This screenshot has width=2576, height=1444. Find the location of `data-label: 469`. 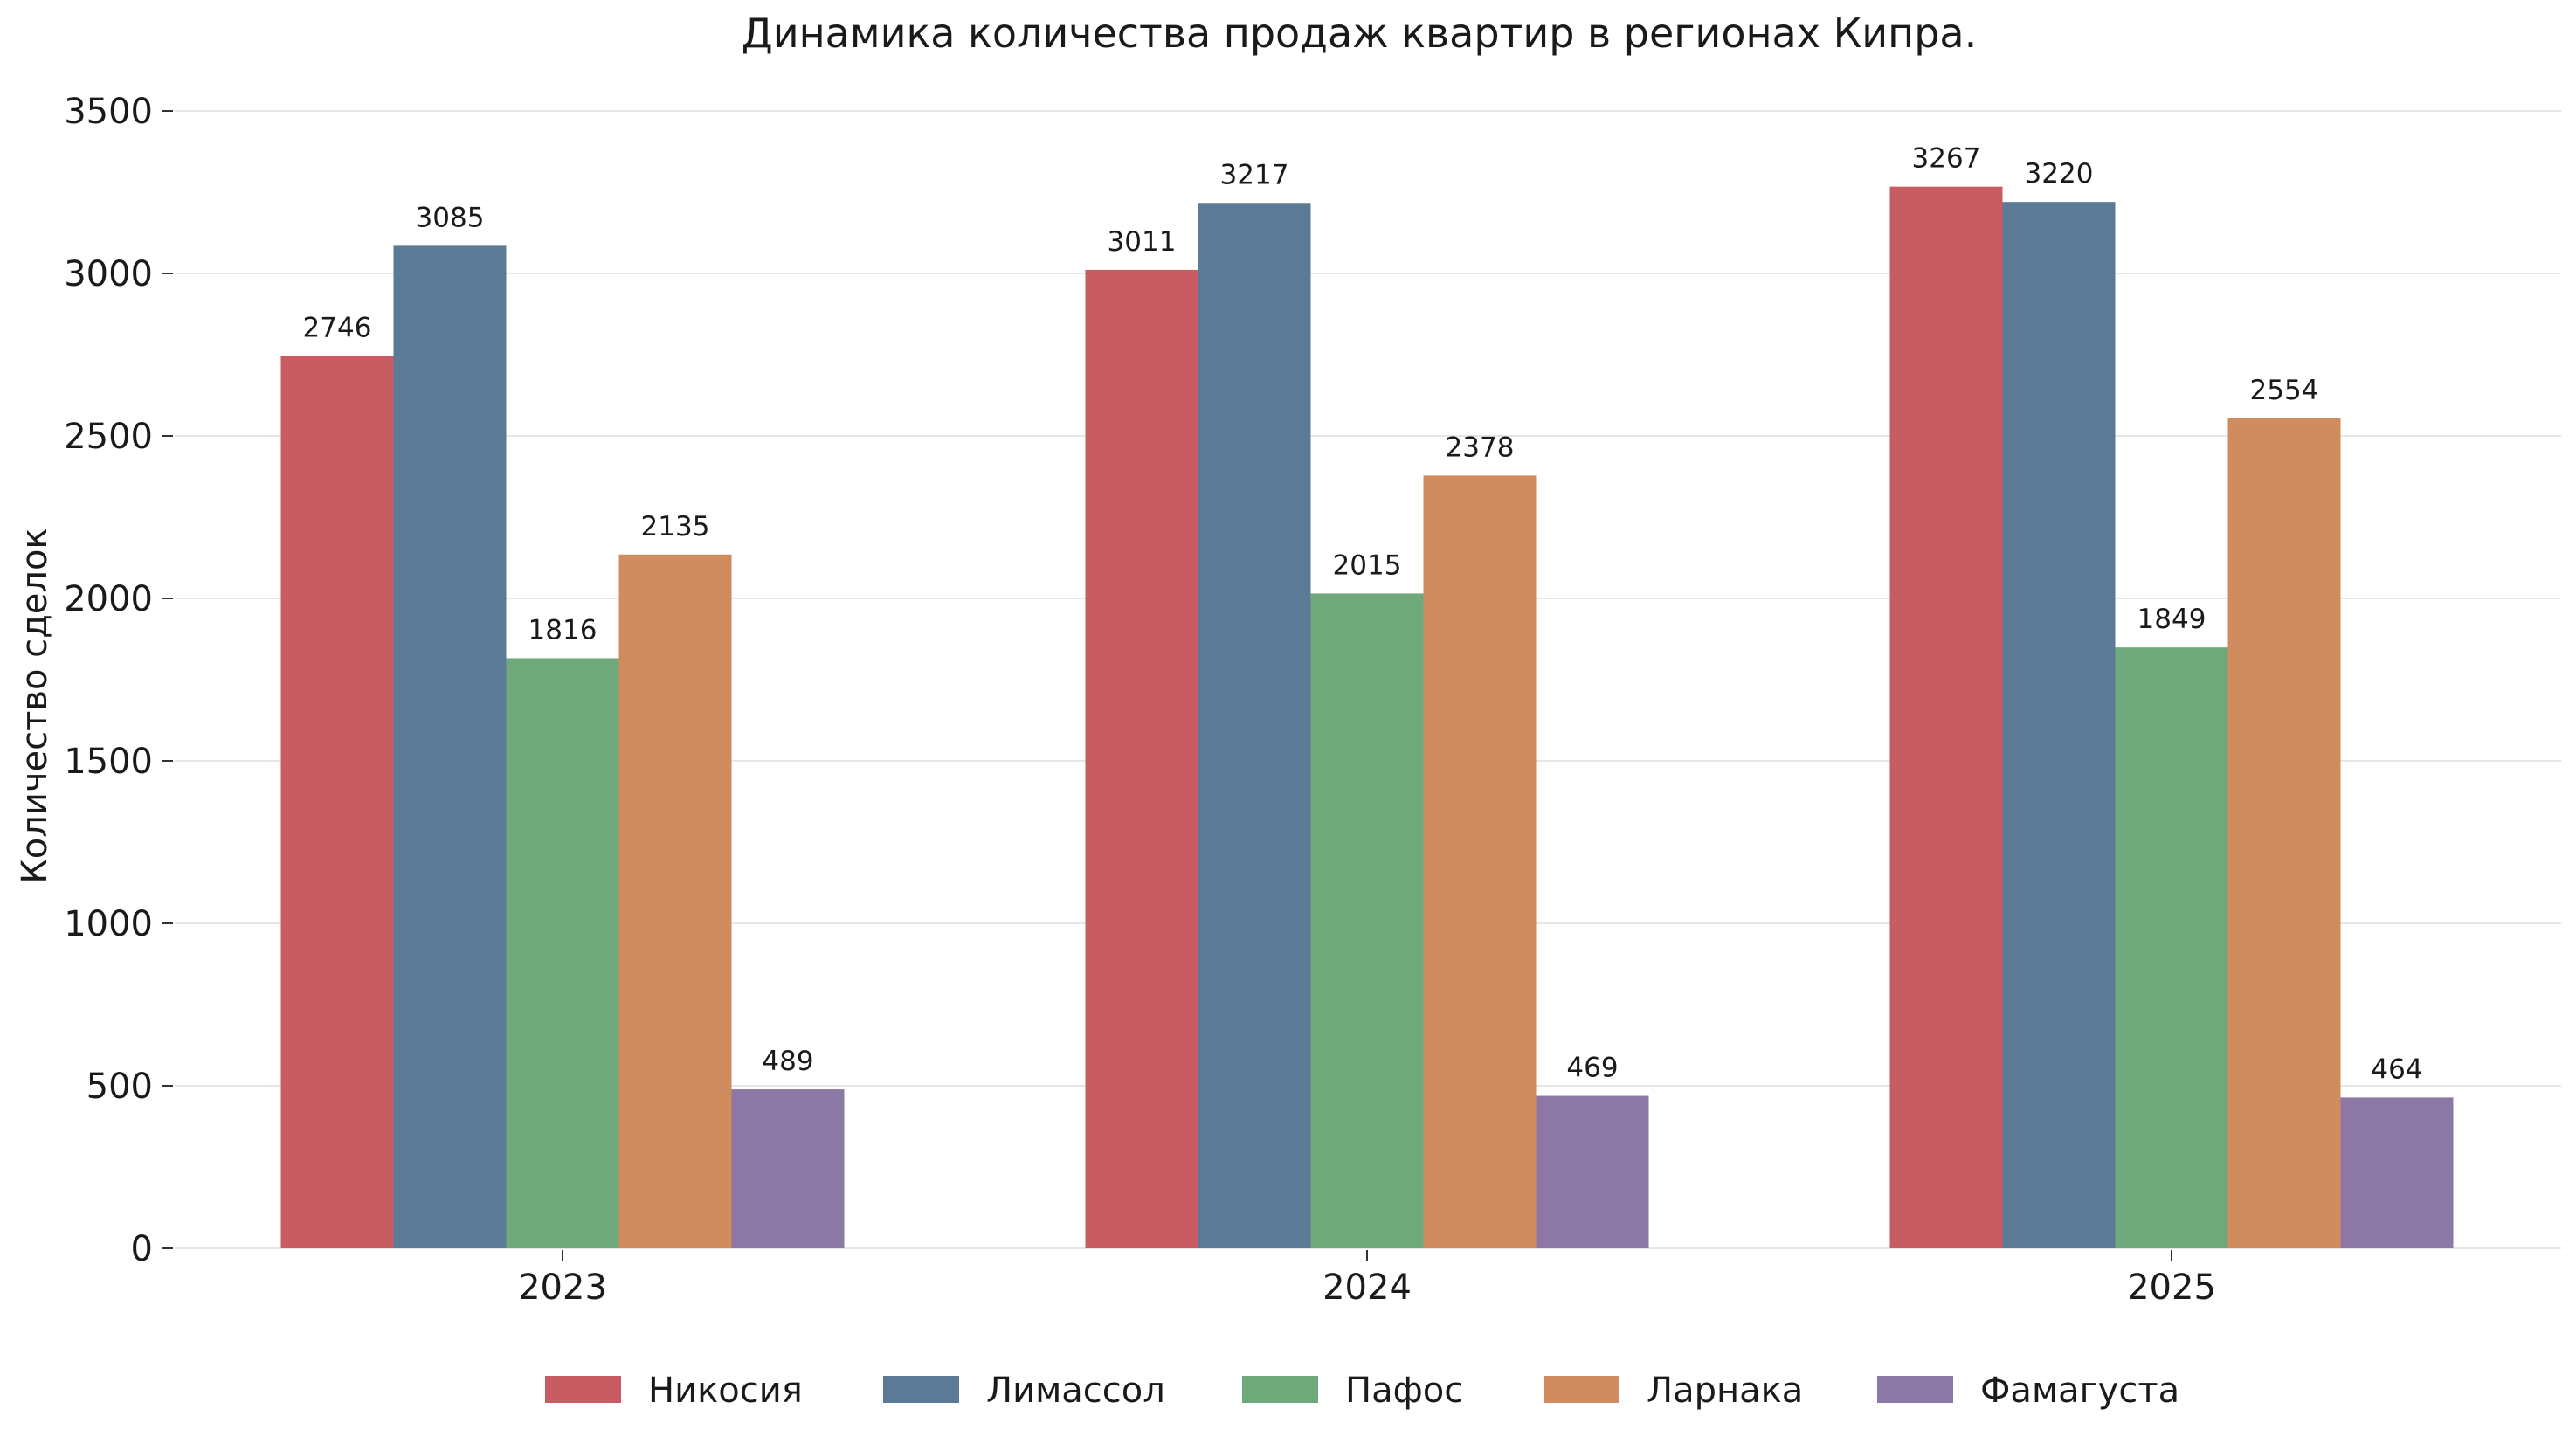

data-label: 469 is located at coordinates (1592, 1068).